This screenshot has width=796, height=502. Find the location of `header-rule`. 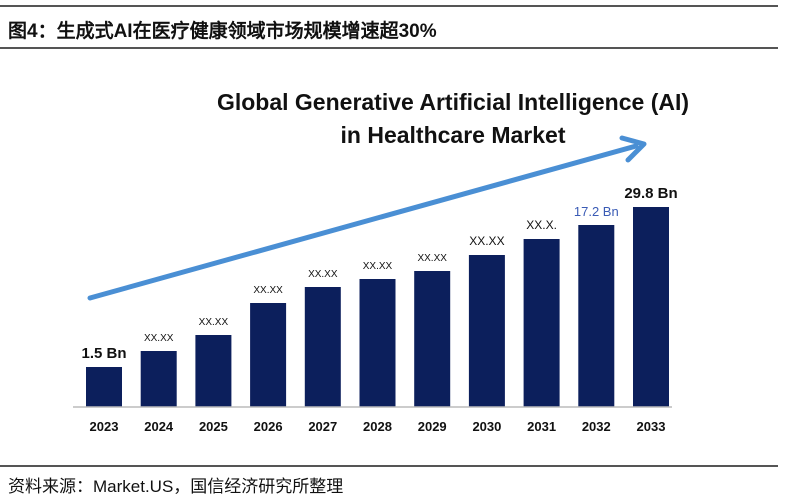

header-rule is located at coordinates (389, 48).